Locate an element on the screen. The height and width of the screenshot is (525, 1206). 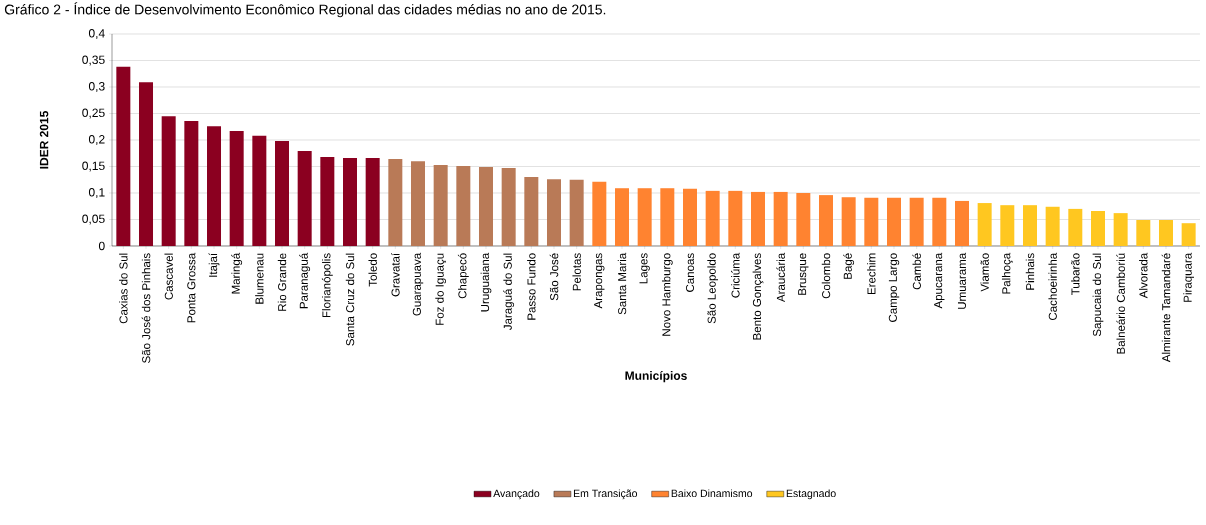
x-tick-label: Umuarama is located at coordinates (961, 280).